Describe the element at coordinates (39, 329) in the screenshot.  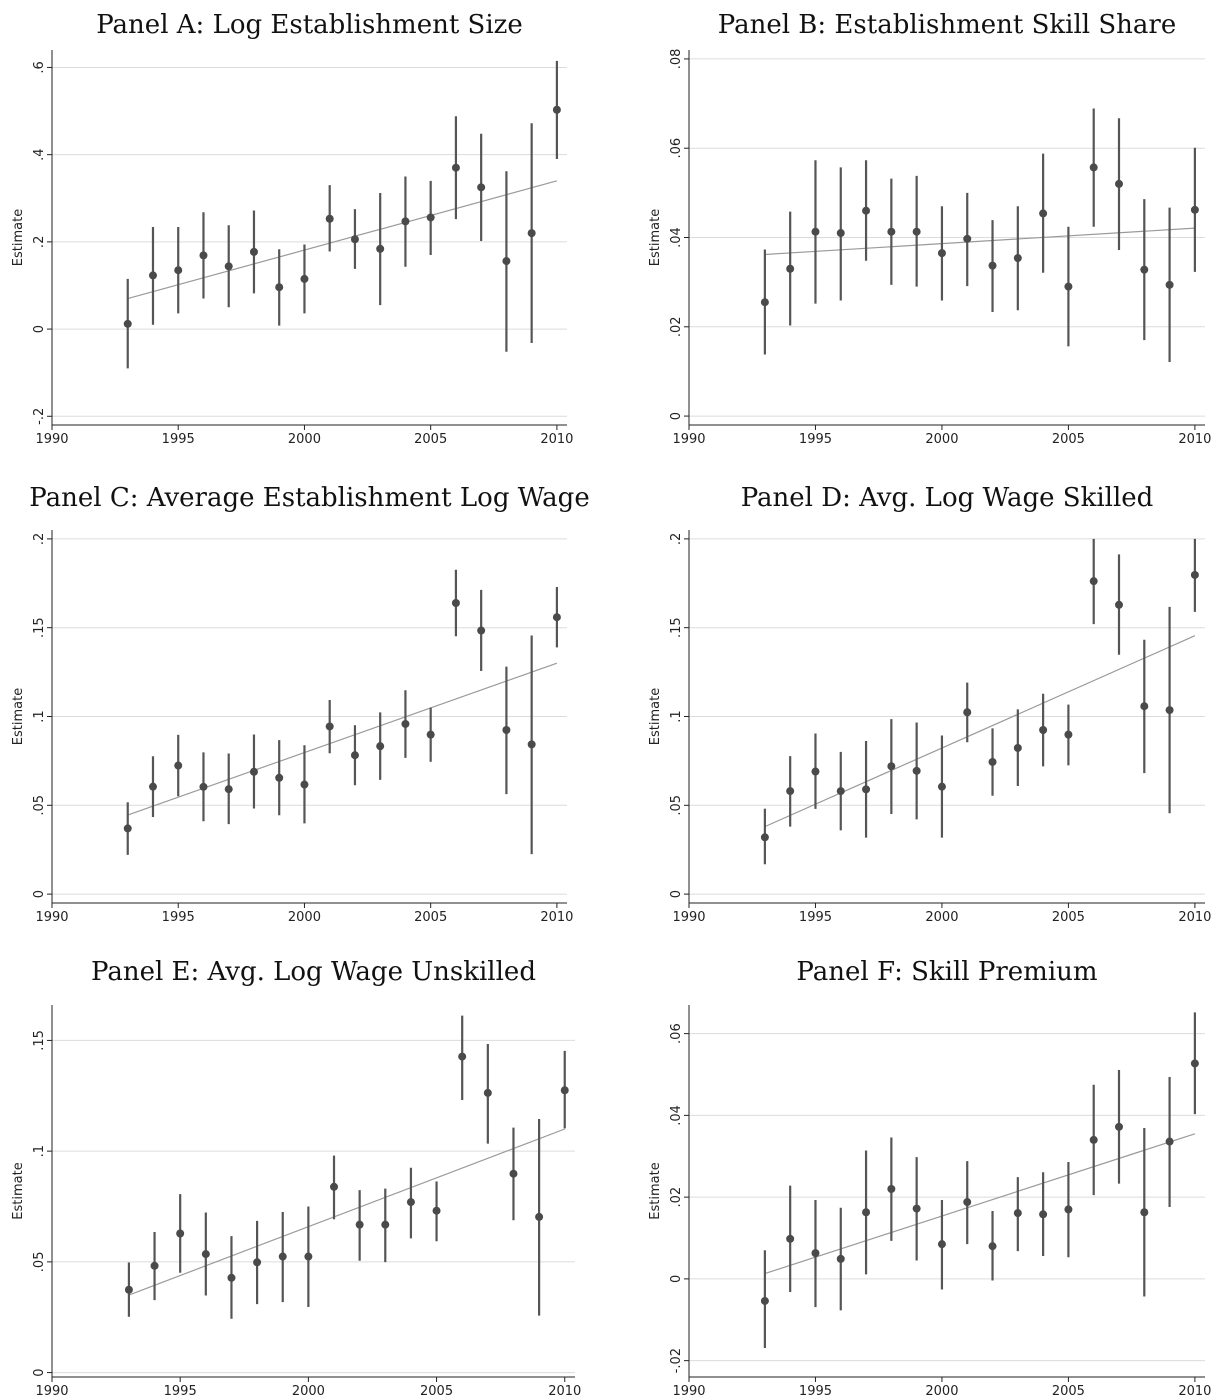
I see `panel-a-y-tick-label: 0` at that location.